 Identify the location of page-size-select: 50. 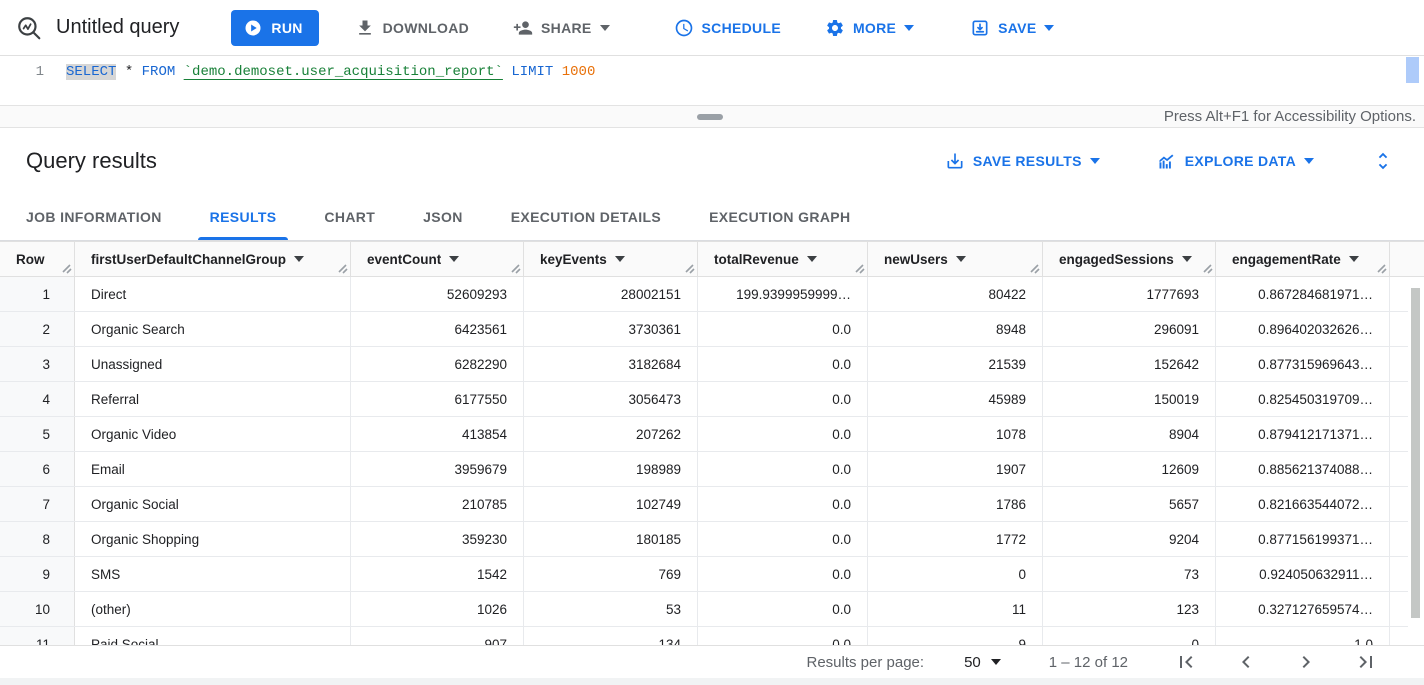
(982, 662).